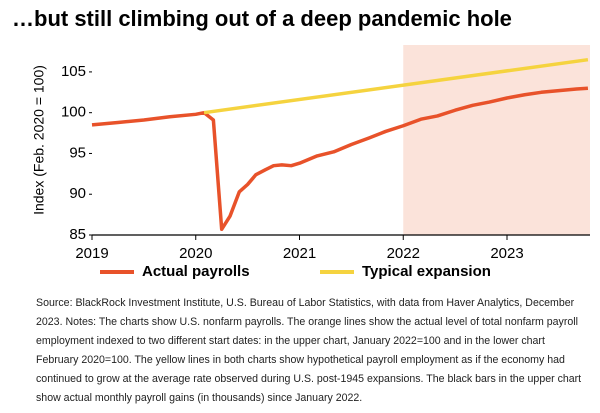 Image resolution: width=600 pixels, height=413 pixels. I want to click on x-tick-label: 2022, so click(403, 253).